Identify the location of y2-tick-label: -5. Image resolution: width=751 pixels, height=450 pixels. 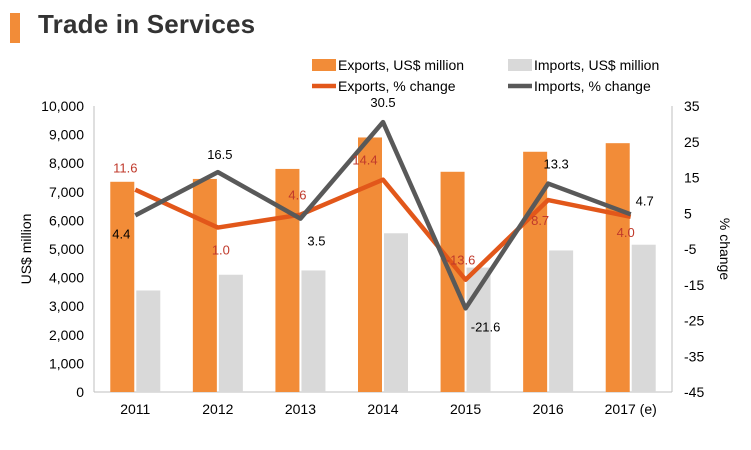
(690, 249).